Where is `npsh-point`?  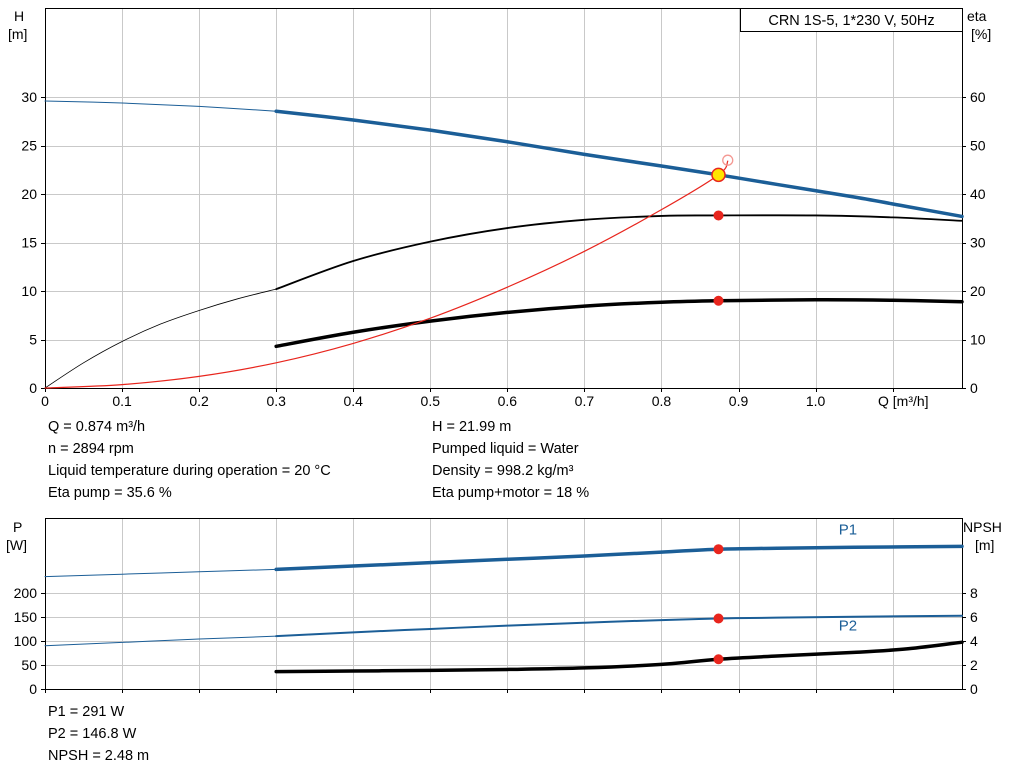 npsh-point is located at coordinates (718, 659).